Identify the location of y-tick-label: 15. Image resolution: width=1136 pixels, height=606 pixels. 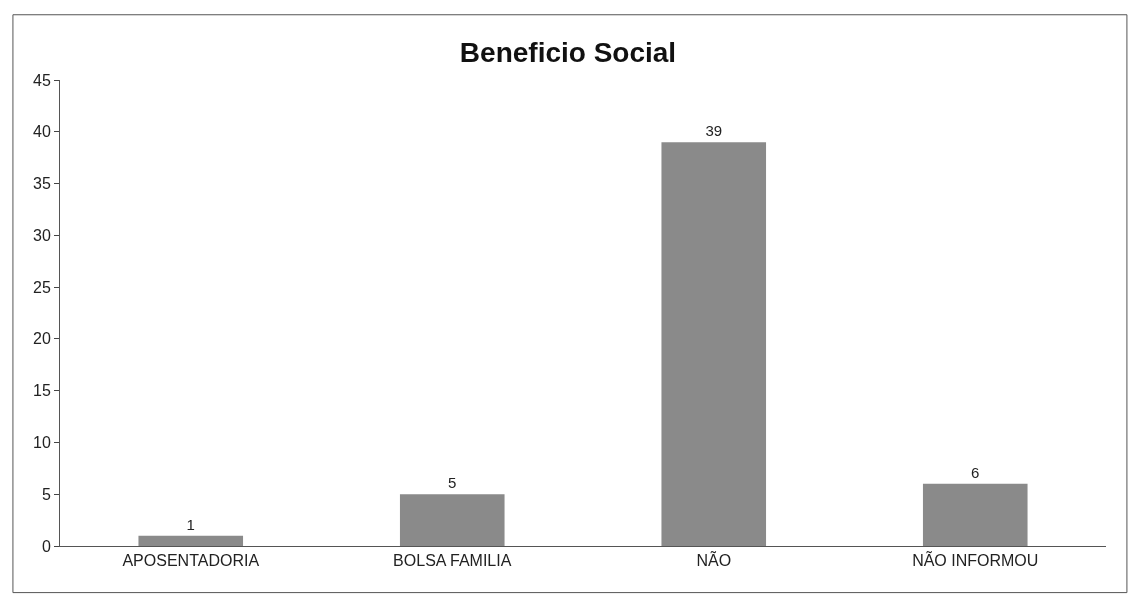
(42, 391).